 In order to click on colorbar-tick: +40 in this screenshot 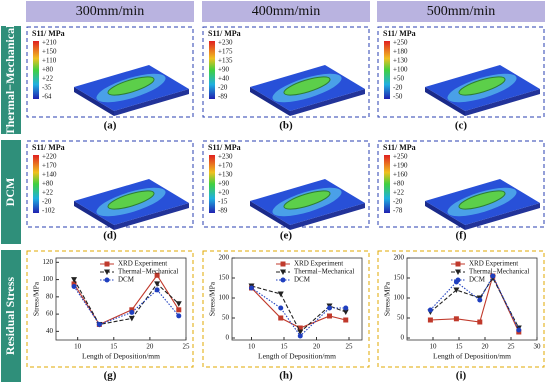, I will do `click(223, 79)`.